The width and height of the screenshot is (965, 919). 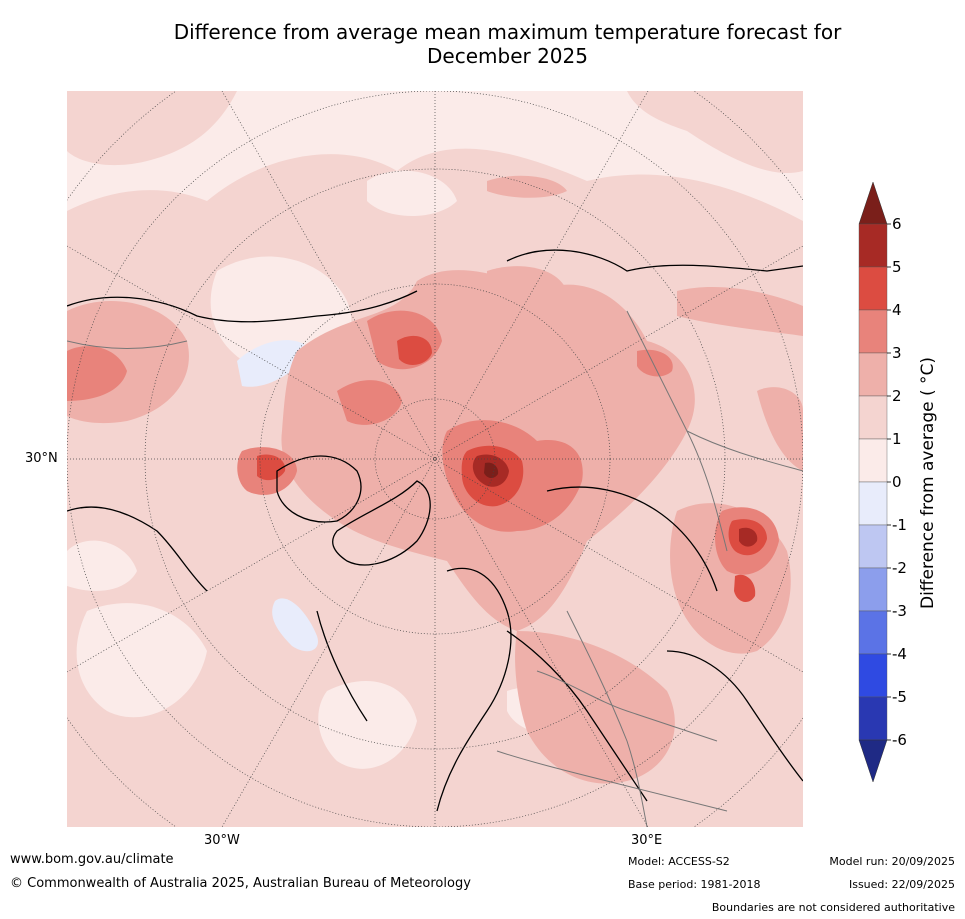 What do you see at coordinates (92, 859) in the screenshot?
I see `footer-website: www.bom.gov.au/climate` at bounding box center [92, 859].